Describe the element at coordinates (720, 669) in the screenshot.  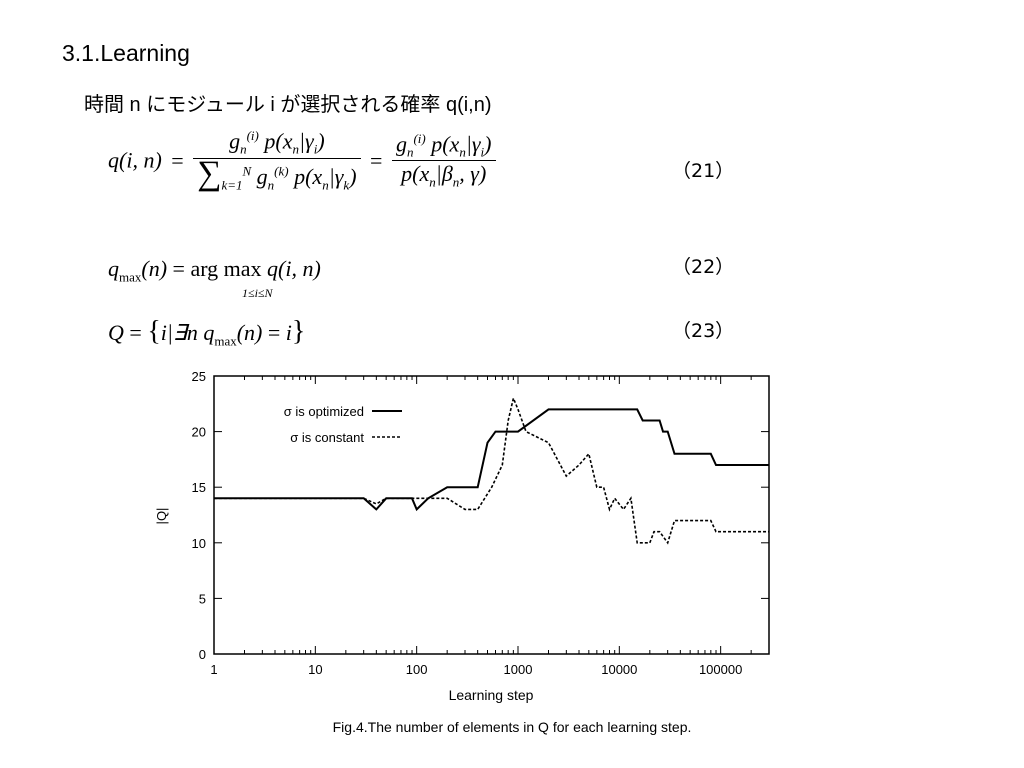
I see `x-tick-label: 100000` at that location.